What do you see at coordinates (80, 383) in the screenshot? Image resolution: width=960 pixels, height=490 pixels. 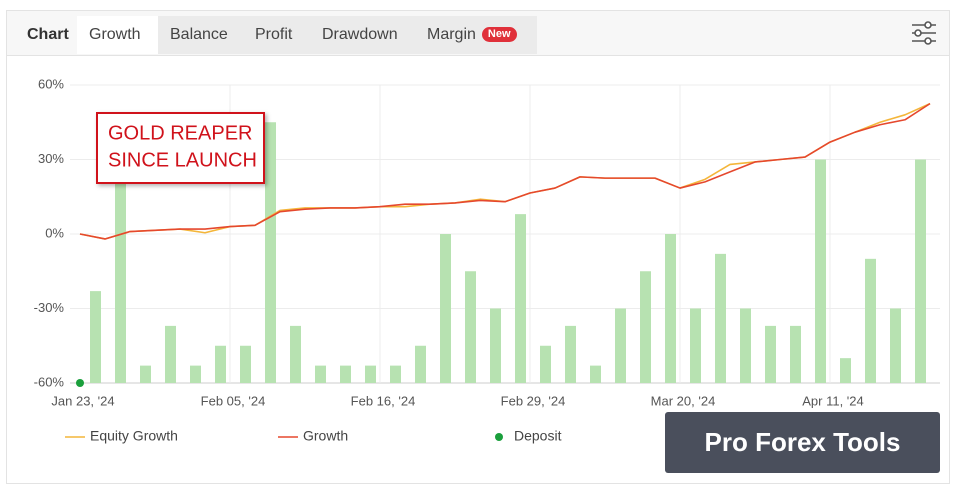 I see `point` at bounding box center [80, 383].